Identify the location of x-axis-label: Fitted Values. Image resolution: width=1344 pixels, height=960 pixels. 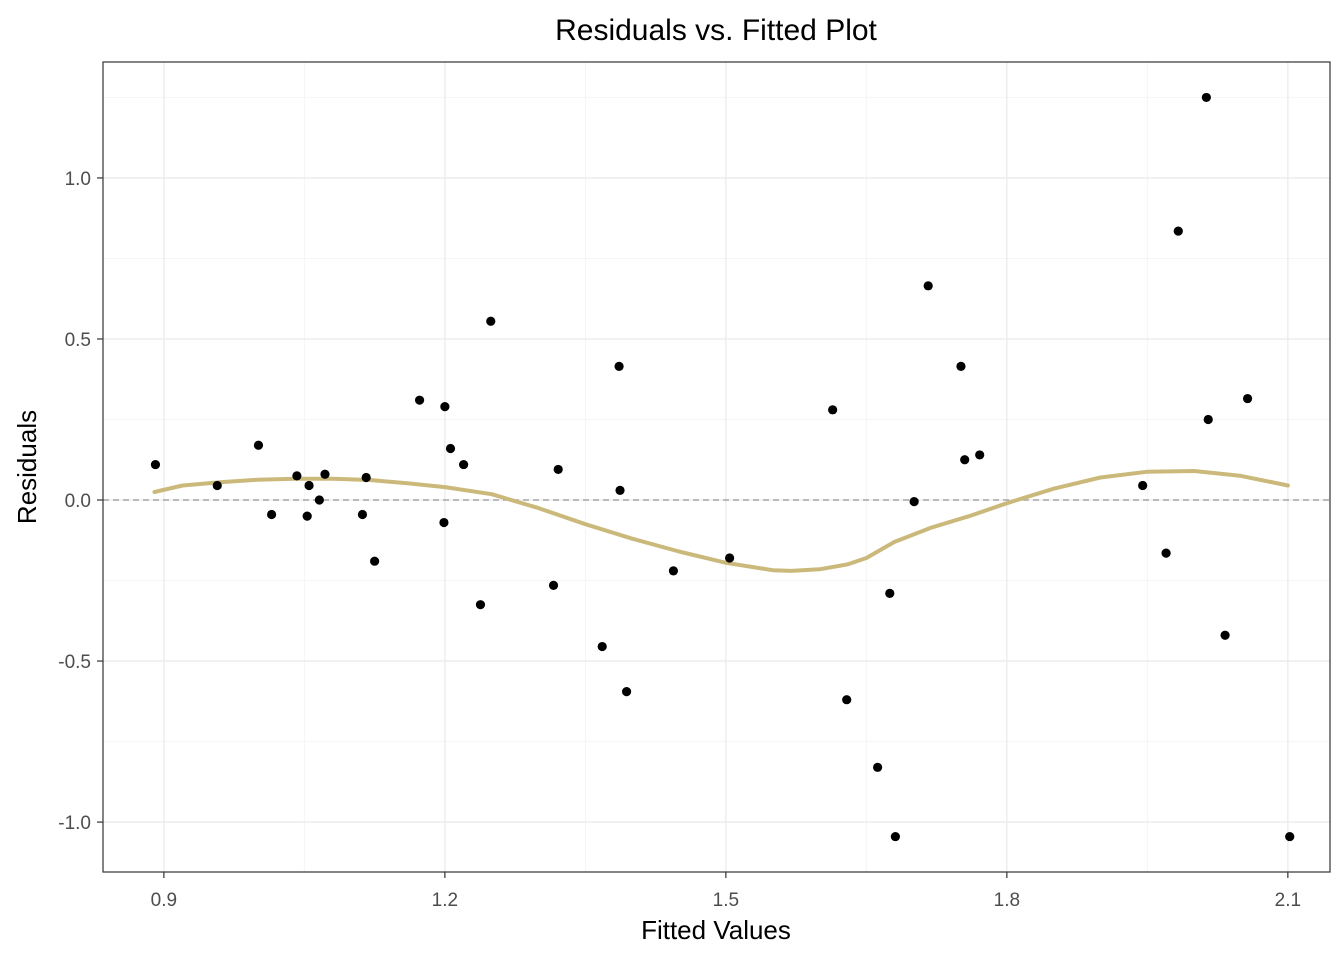
(716, 930).